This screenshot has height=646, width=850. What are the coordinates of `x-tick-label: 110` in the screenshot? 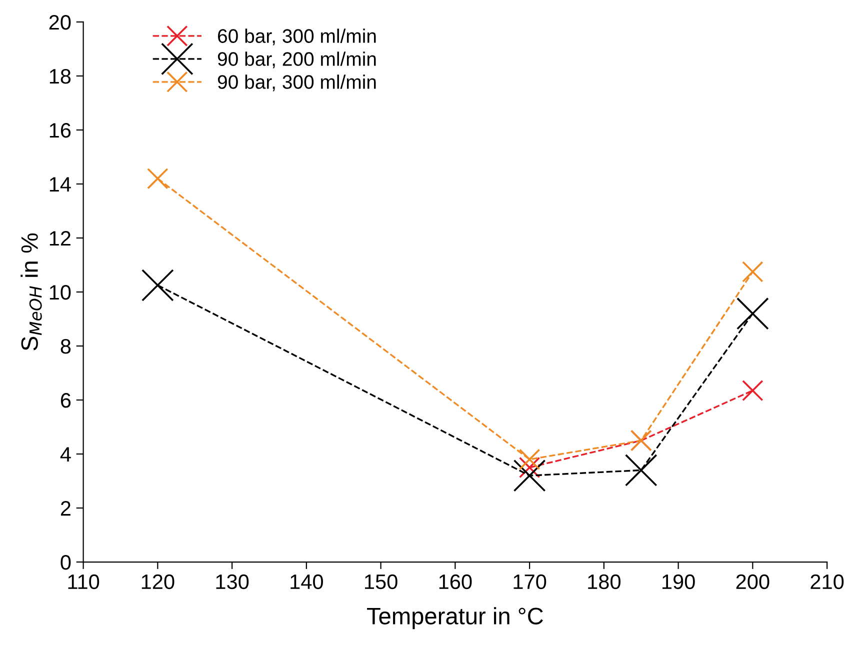 It's located at (84, 582).